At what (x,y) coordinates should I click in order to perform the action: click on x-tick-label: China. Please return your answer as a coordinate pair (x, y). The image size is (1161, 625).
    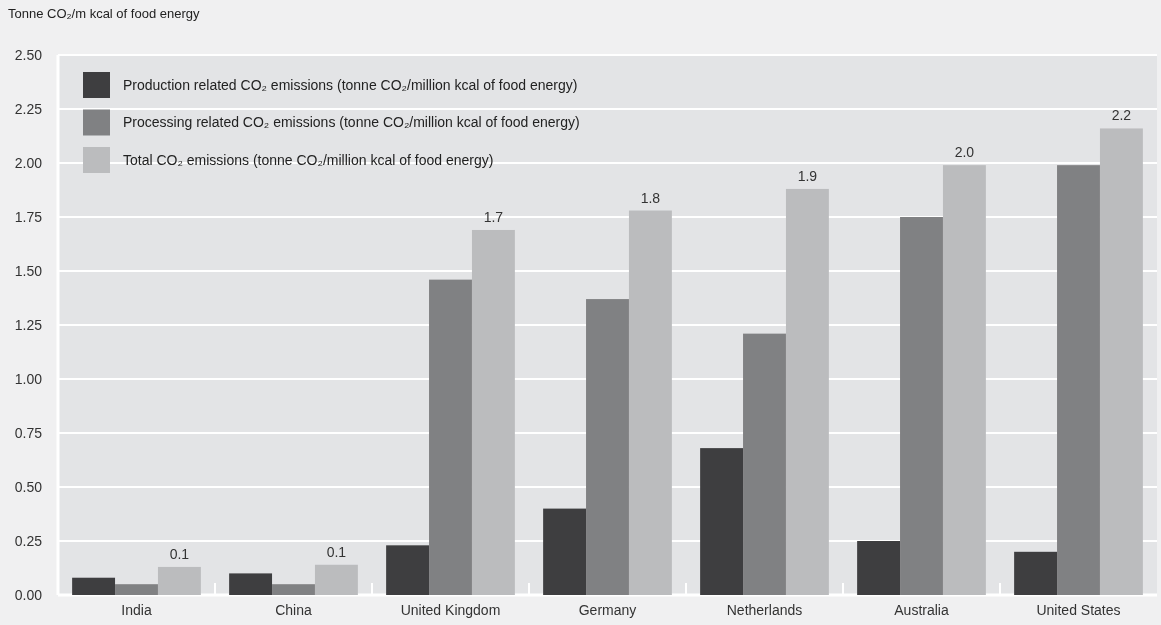
    Looking at the image, I should click on (293, 610).